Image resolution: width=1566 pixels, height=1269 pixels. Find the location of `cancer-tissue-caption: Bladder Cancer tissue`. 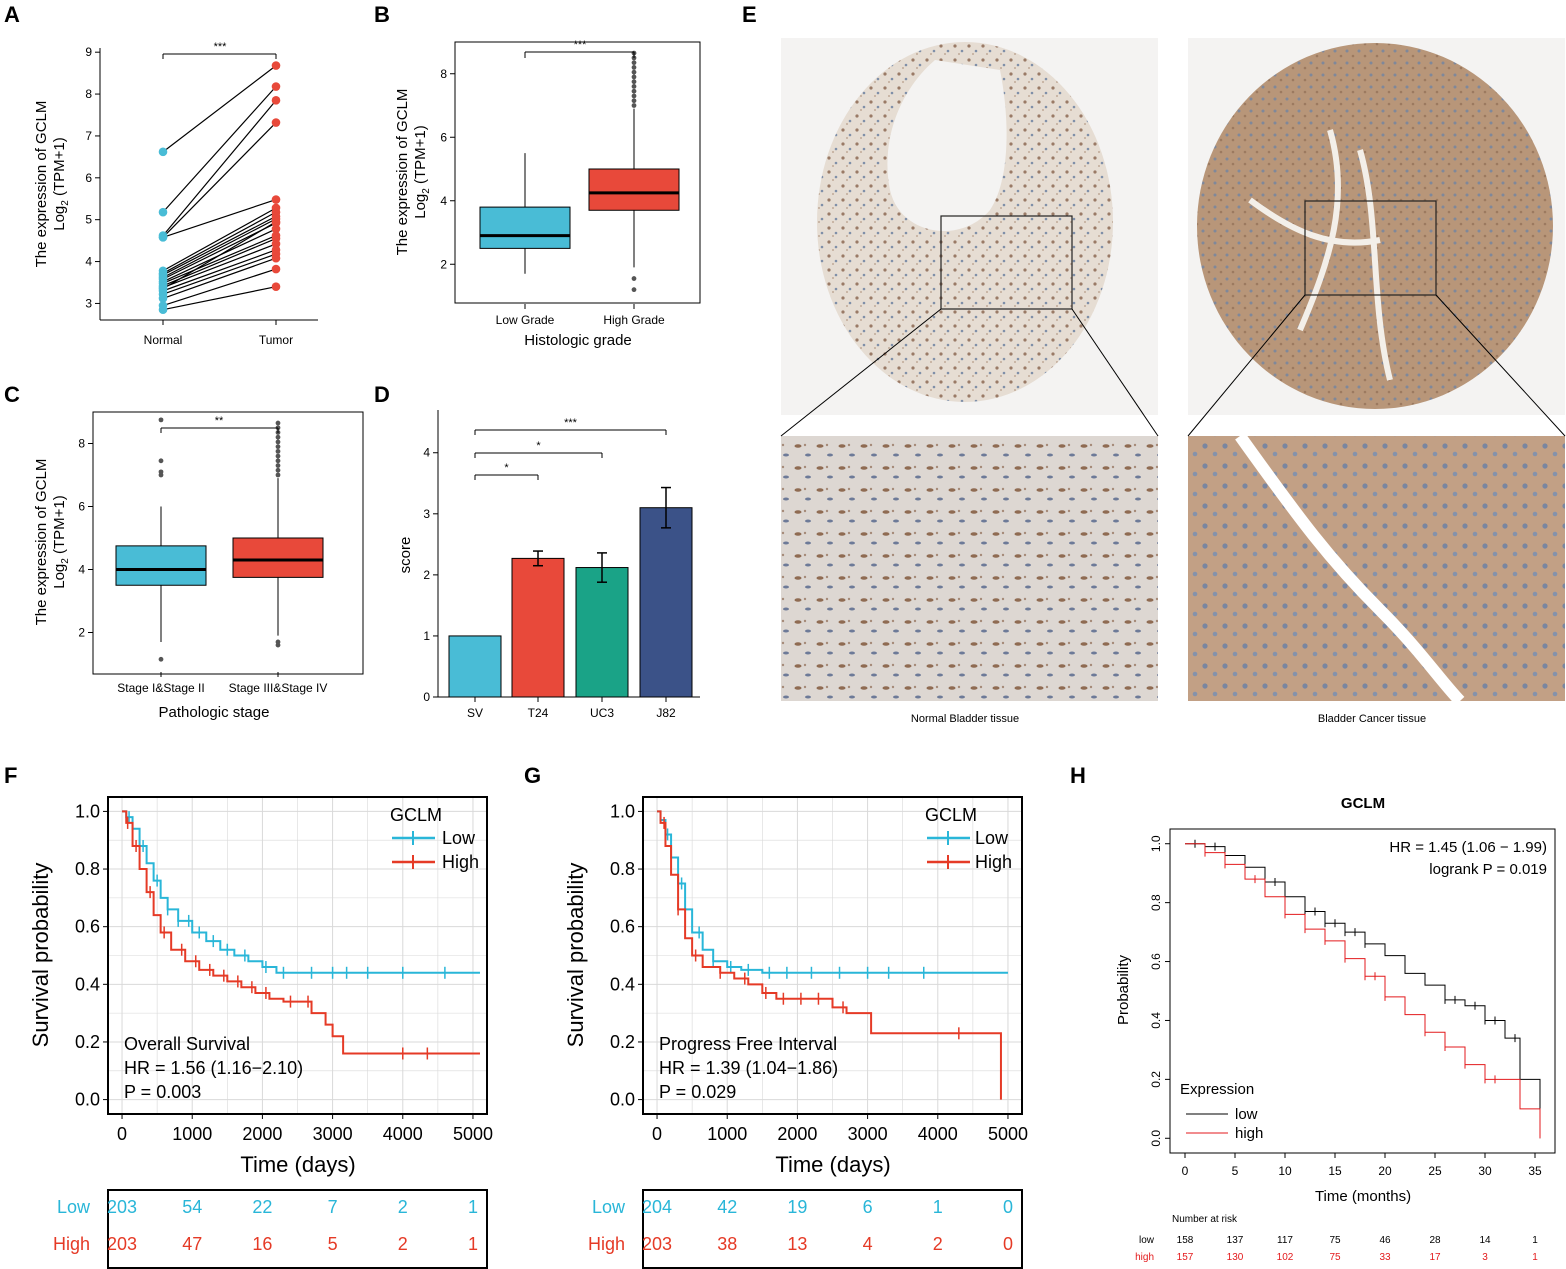

cancer-tissue-caption: Bladder Cancer tissue is located at coordinates (1372, 719).